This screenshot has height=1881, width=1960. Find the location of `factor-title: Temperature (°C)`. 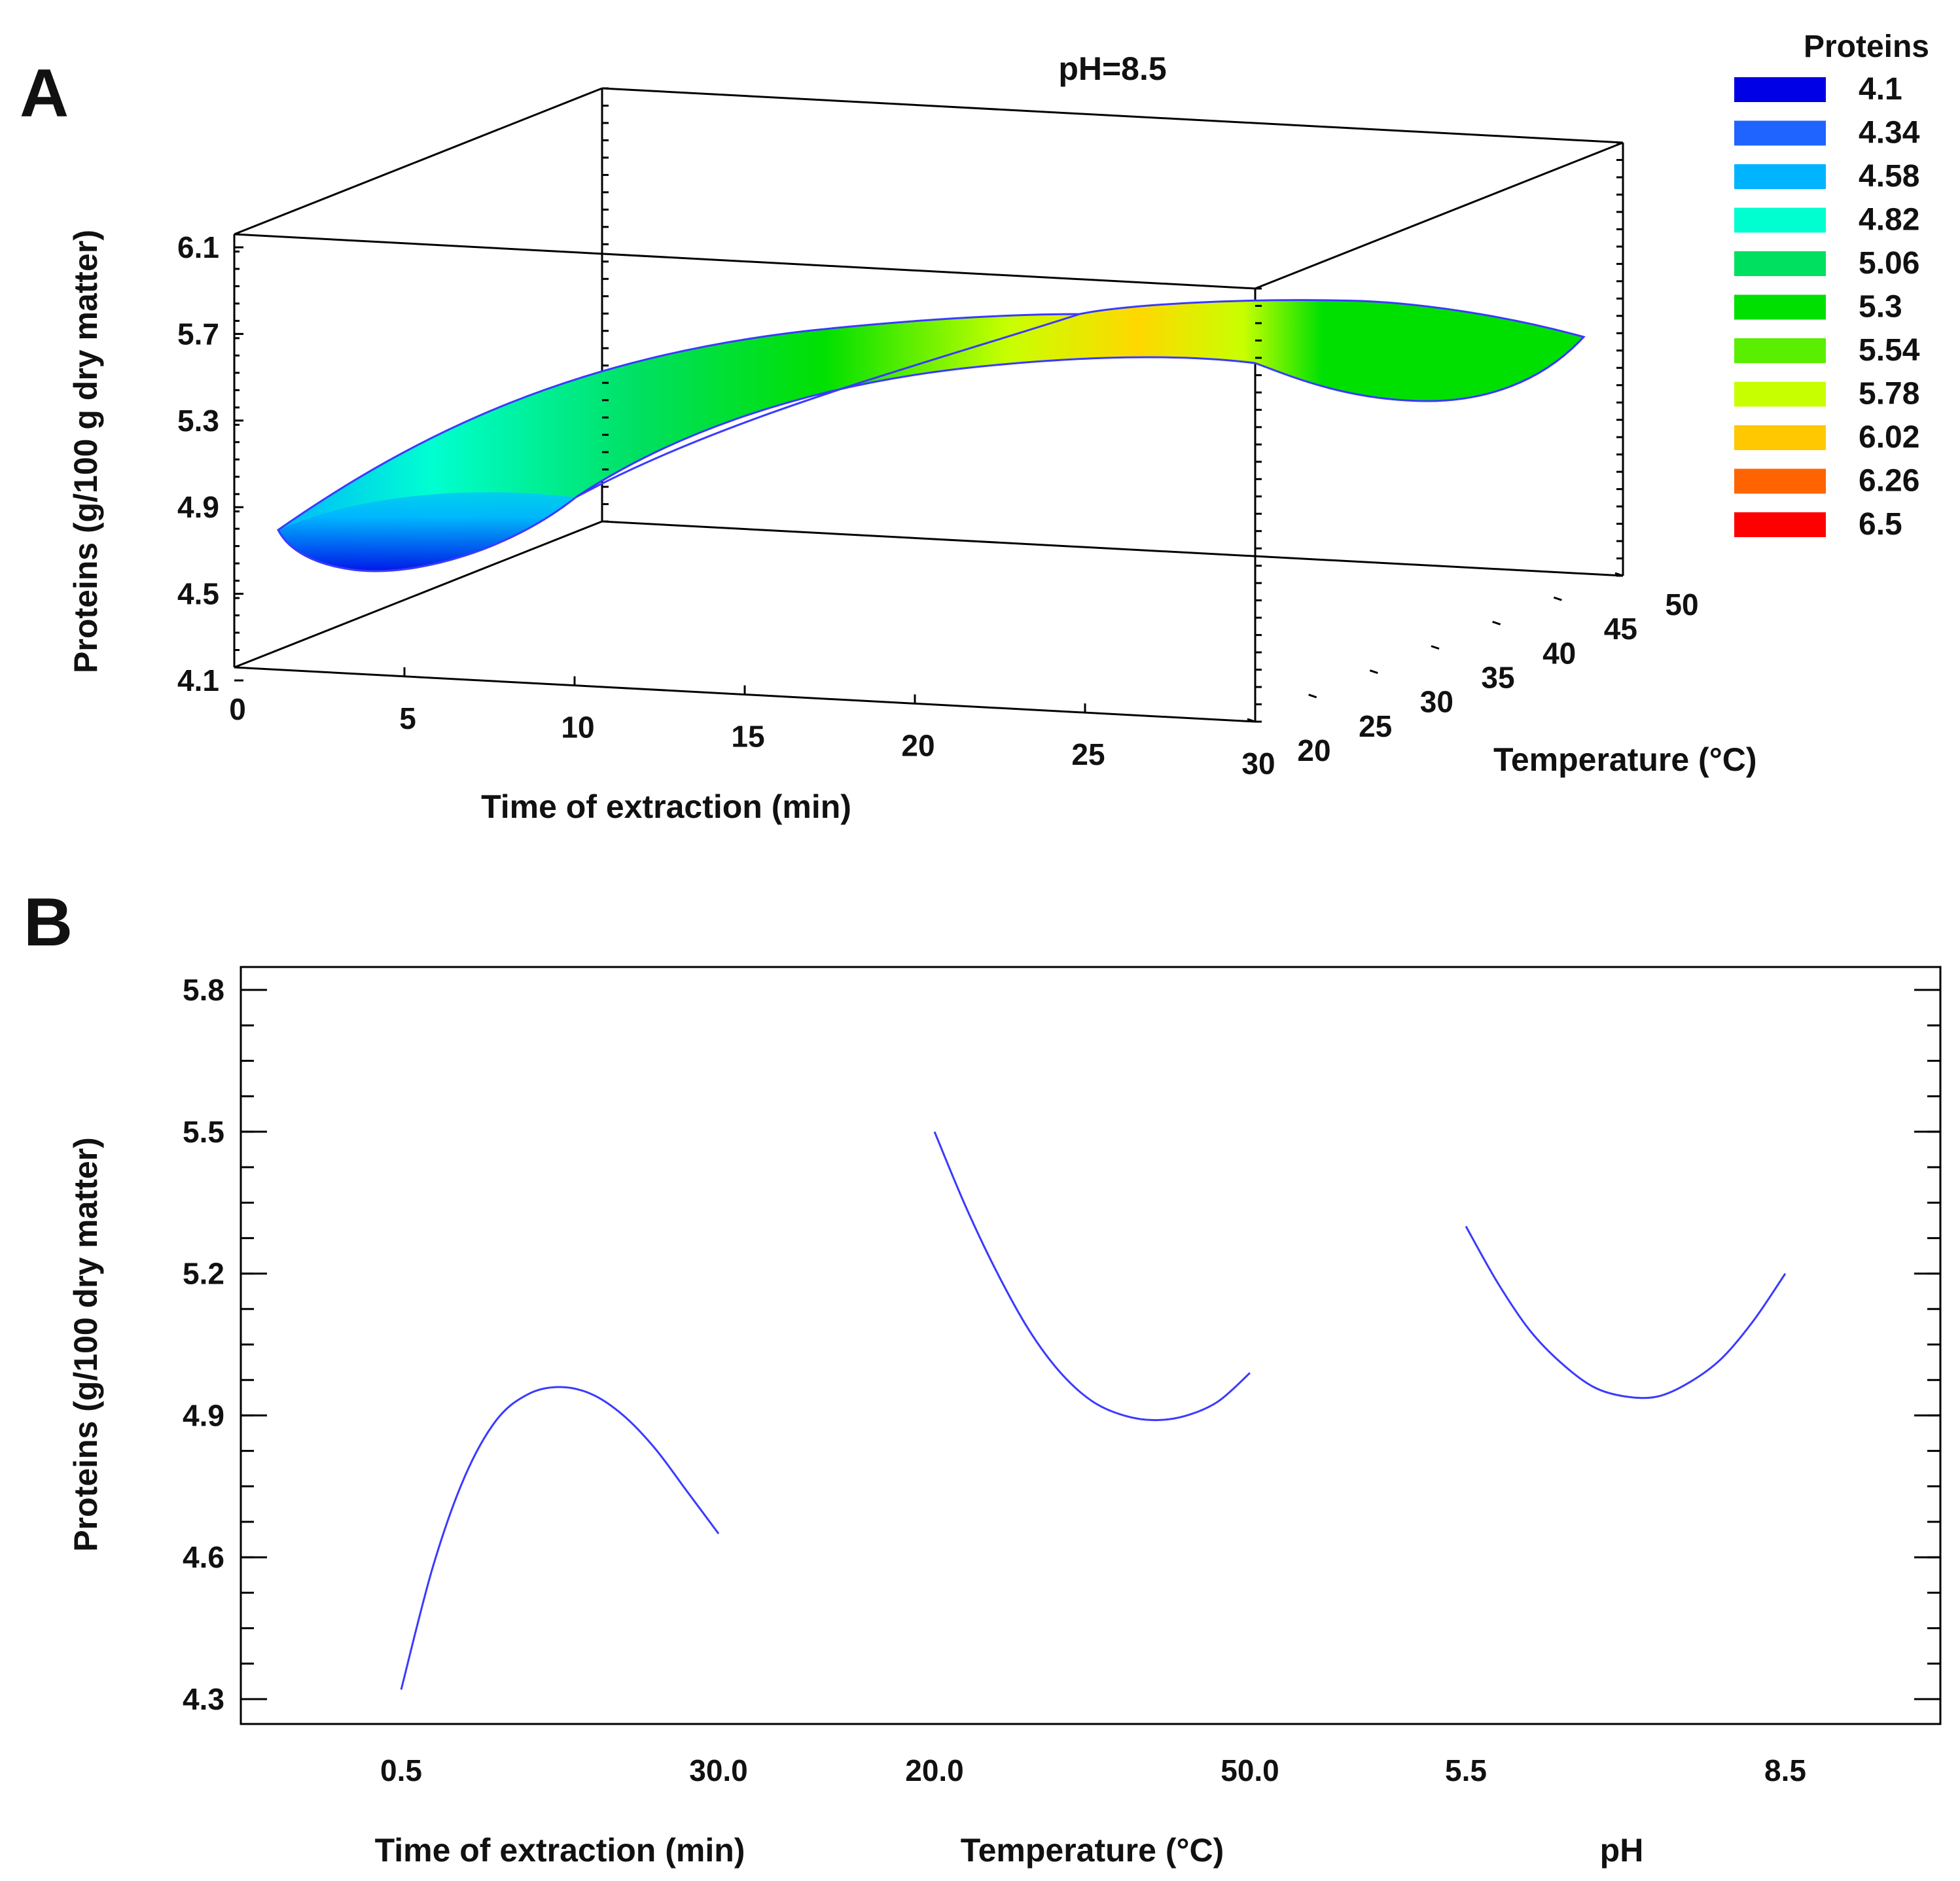

factor-title: Temperature (°C) is located at coordinates (1093, 1850).